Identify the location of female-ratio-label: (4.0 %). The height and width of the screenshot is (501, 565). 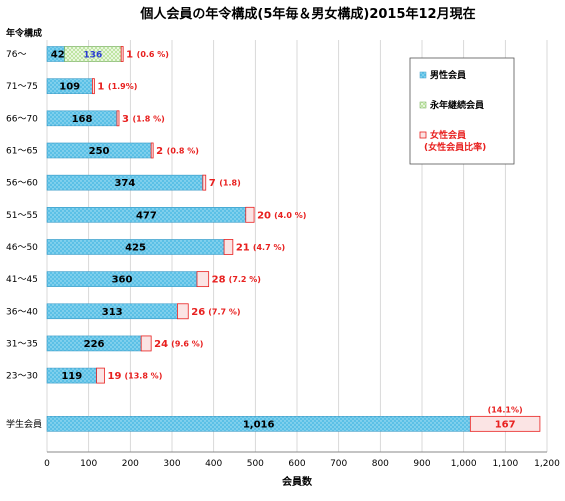
(290, 215).